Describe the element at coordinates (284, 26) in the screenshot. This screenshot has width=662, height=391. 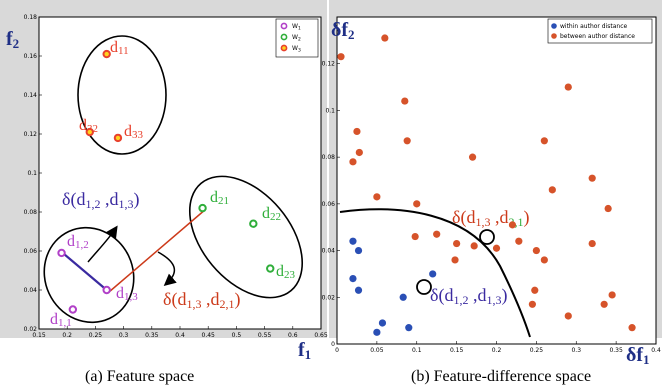
I see `legend-marker-w1` at that location.